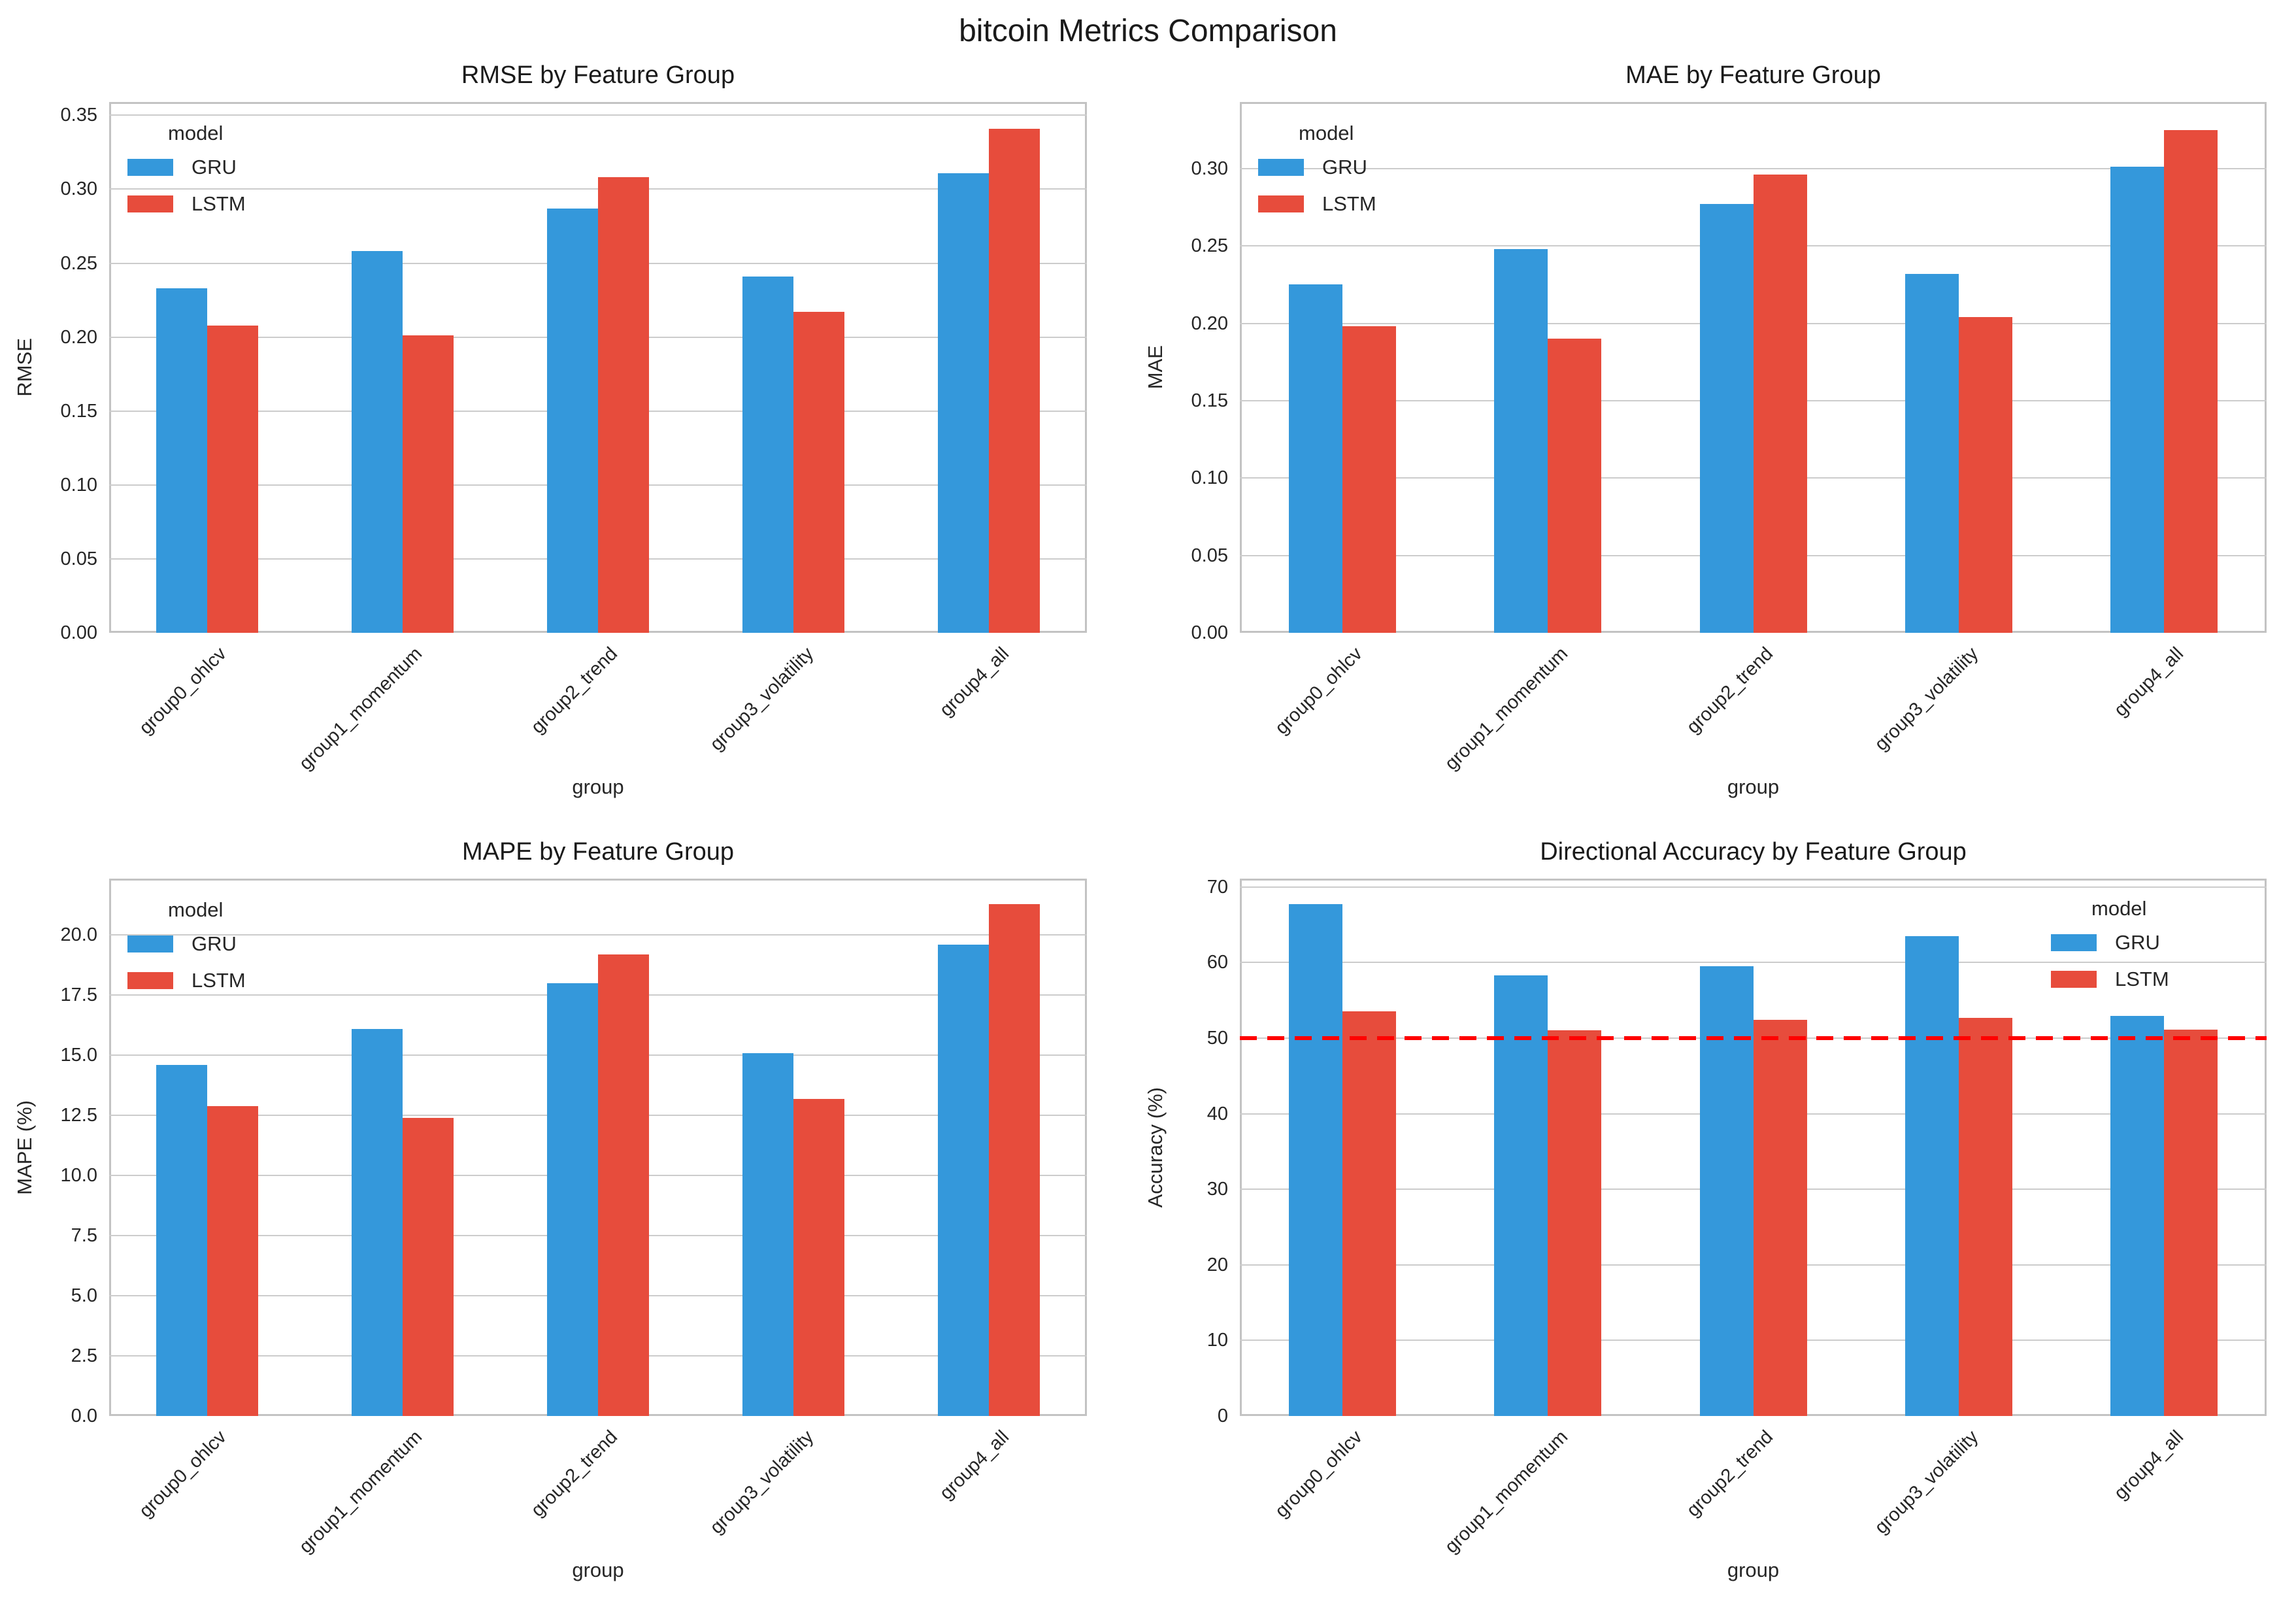  I want to click on y-tick-label: 0.35, so click(78, 116).